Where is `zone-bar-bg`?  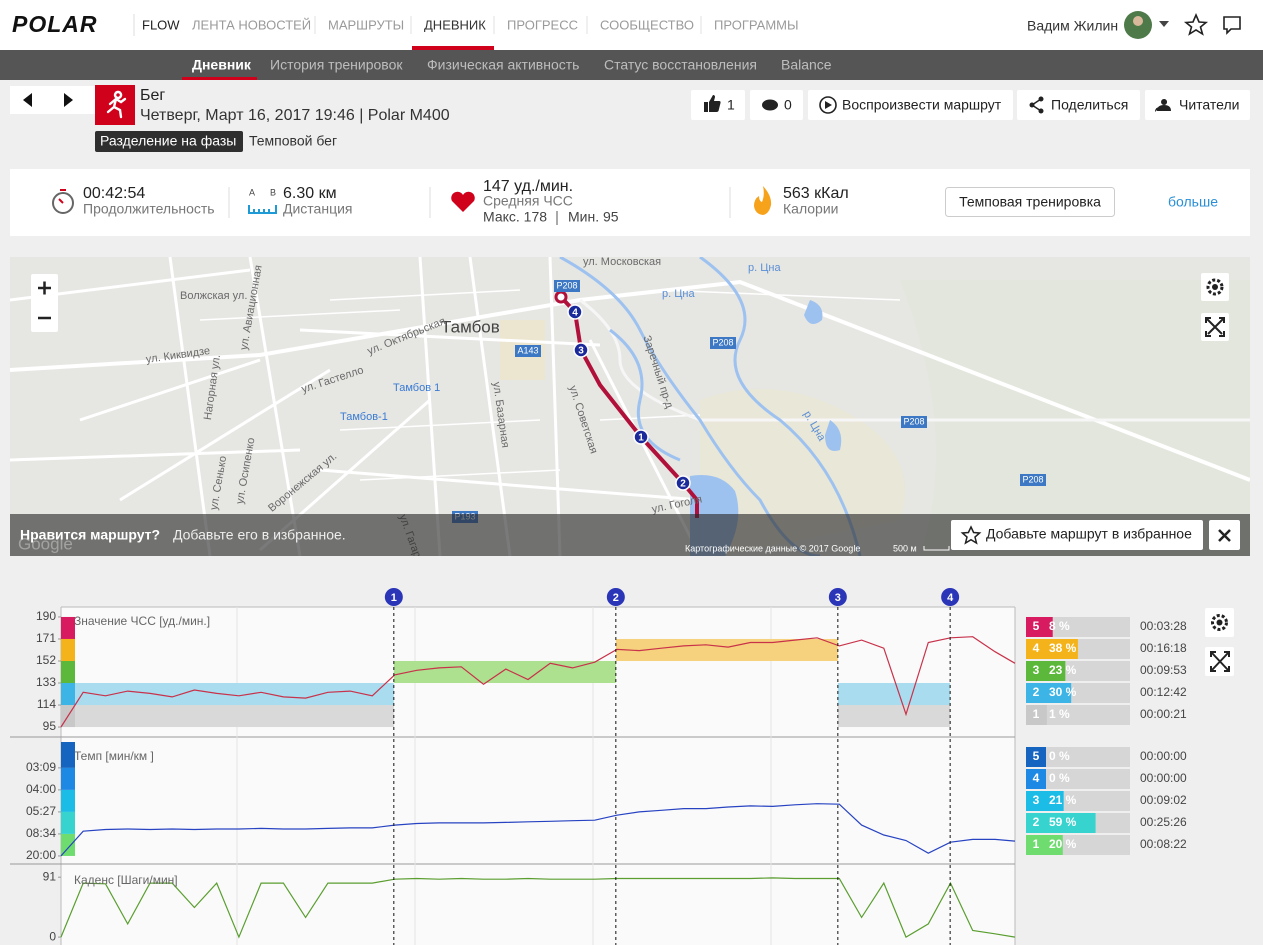
zone-bar-bg is located at coordinates (1088, 671).